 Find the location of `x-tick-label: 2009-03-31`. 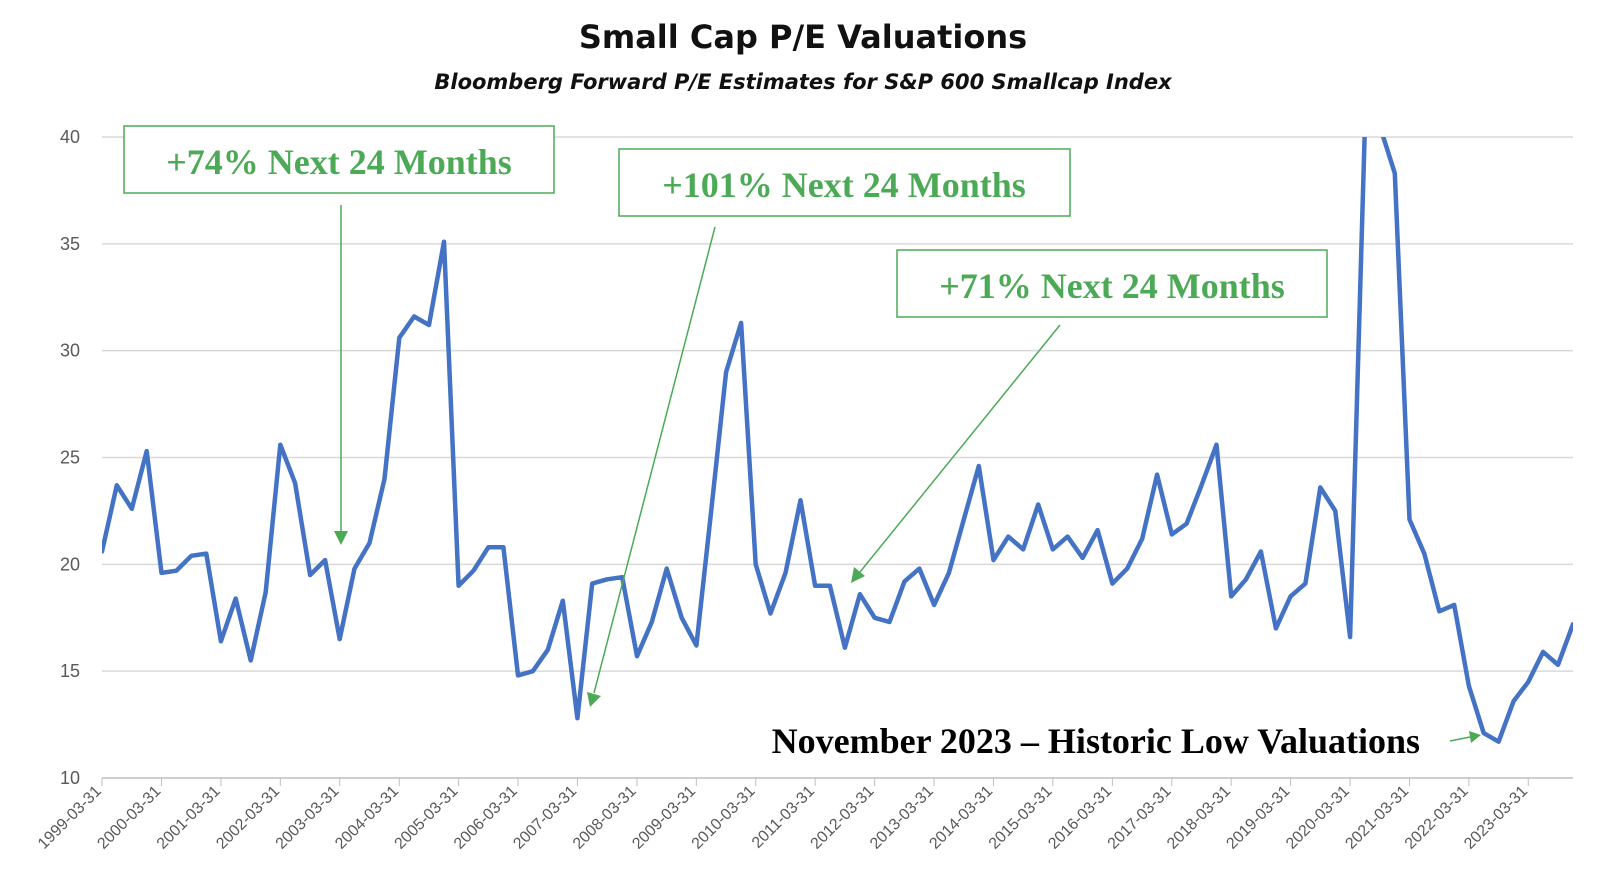

x-tick-label: 2009-03-31 is located at coordinates (664, 818).